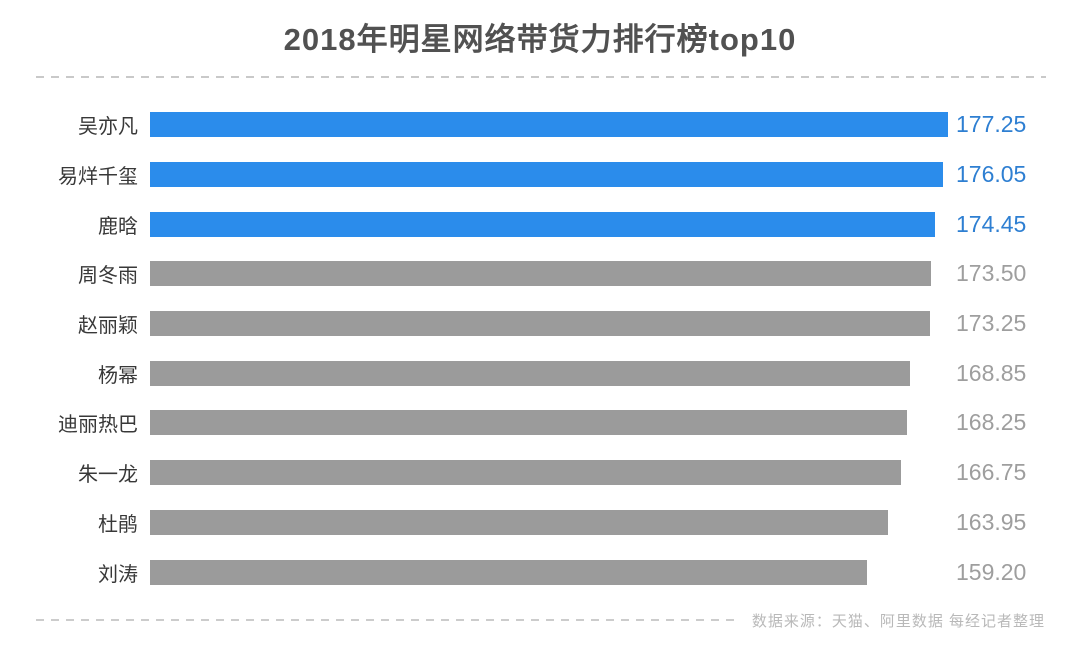  Describe the element at coordinates (98, 177) in the screenshot. I see `category-label: 易烊千玺` at that location.